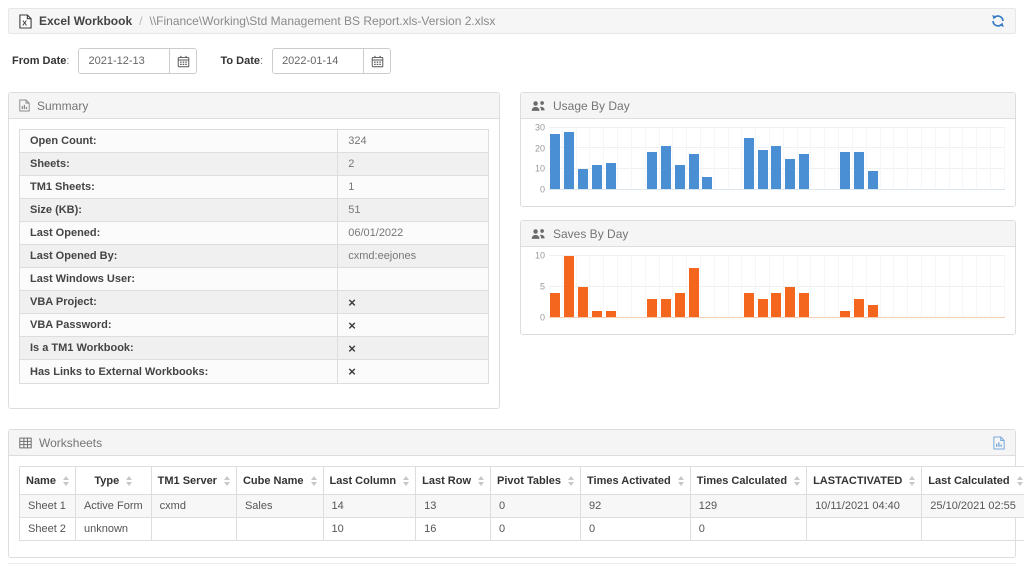 This screenshot has width=1024, height=572. What do you see at coordinates (254, 106) in the screenshot?
I see `summary-panel-header: Summary` at bounding box center [254, 106].